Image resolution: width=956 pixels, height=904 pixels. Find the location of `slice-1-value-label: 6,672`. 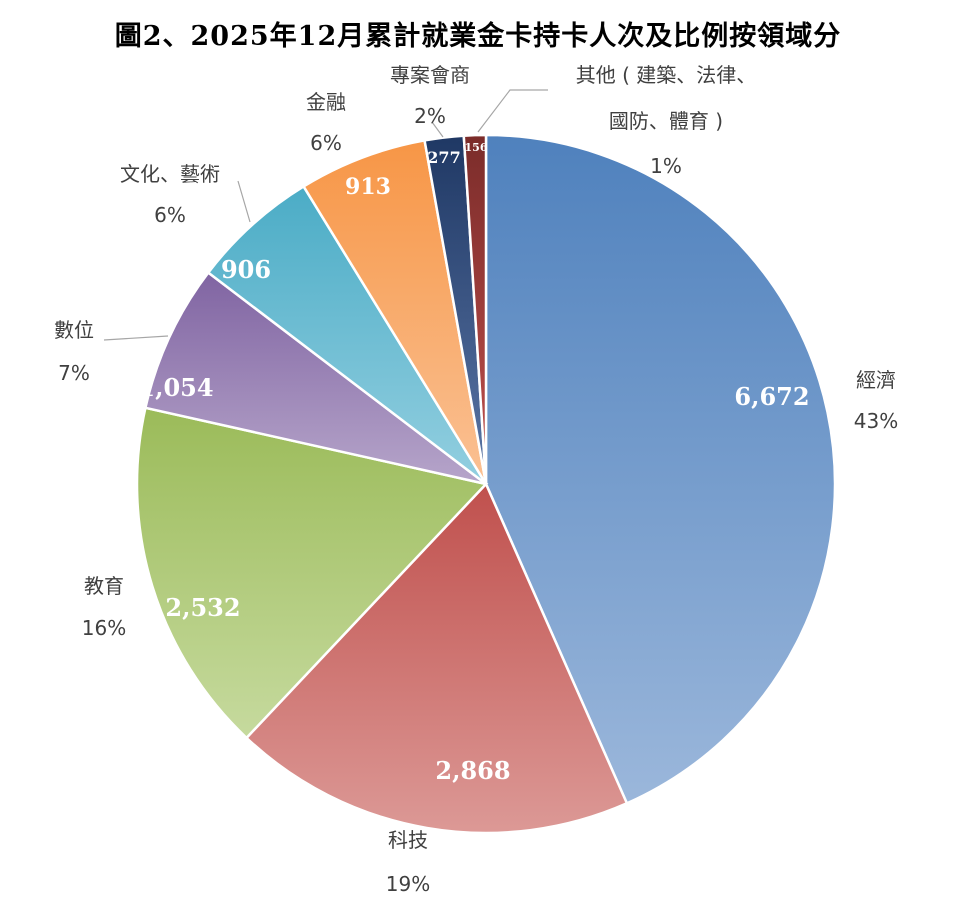

slice-1-value-label: 6,672 is located at coordinates (771, 396).